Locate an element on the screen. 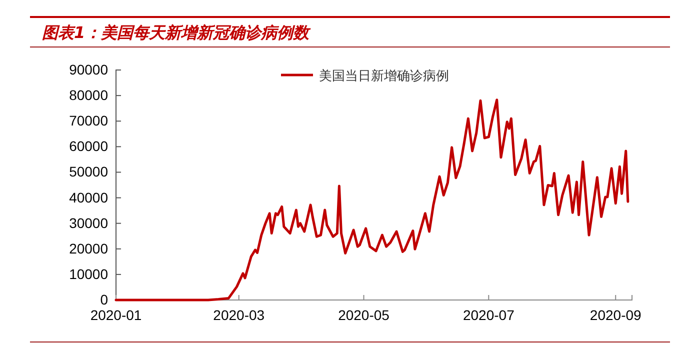 This screenshot has width=700, height=350. x-tick-label: 2020-01 is located at coordinates (116, 314).